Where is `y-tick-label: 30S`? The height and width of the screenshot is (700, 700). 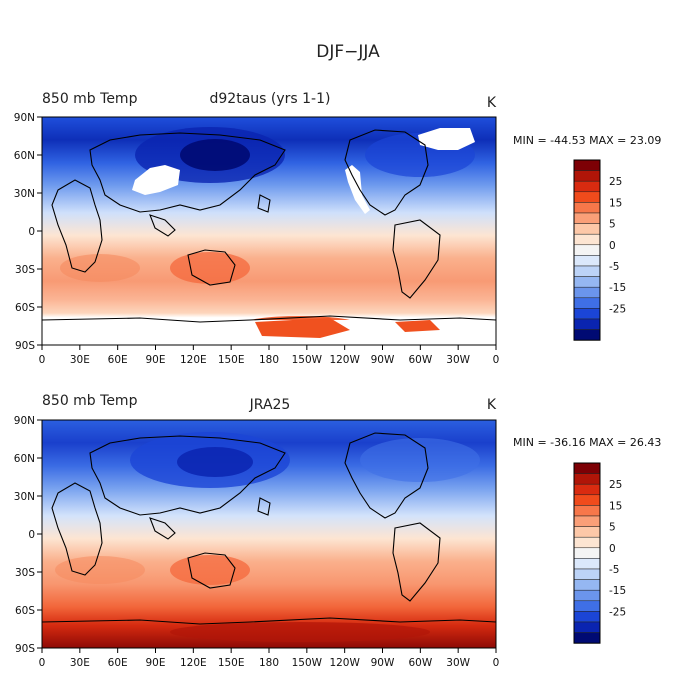 y-tick-label: 30S is located at coordinates (25, 270).